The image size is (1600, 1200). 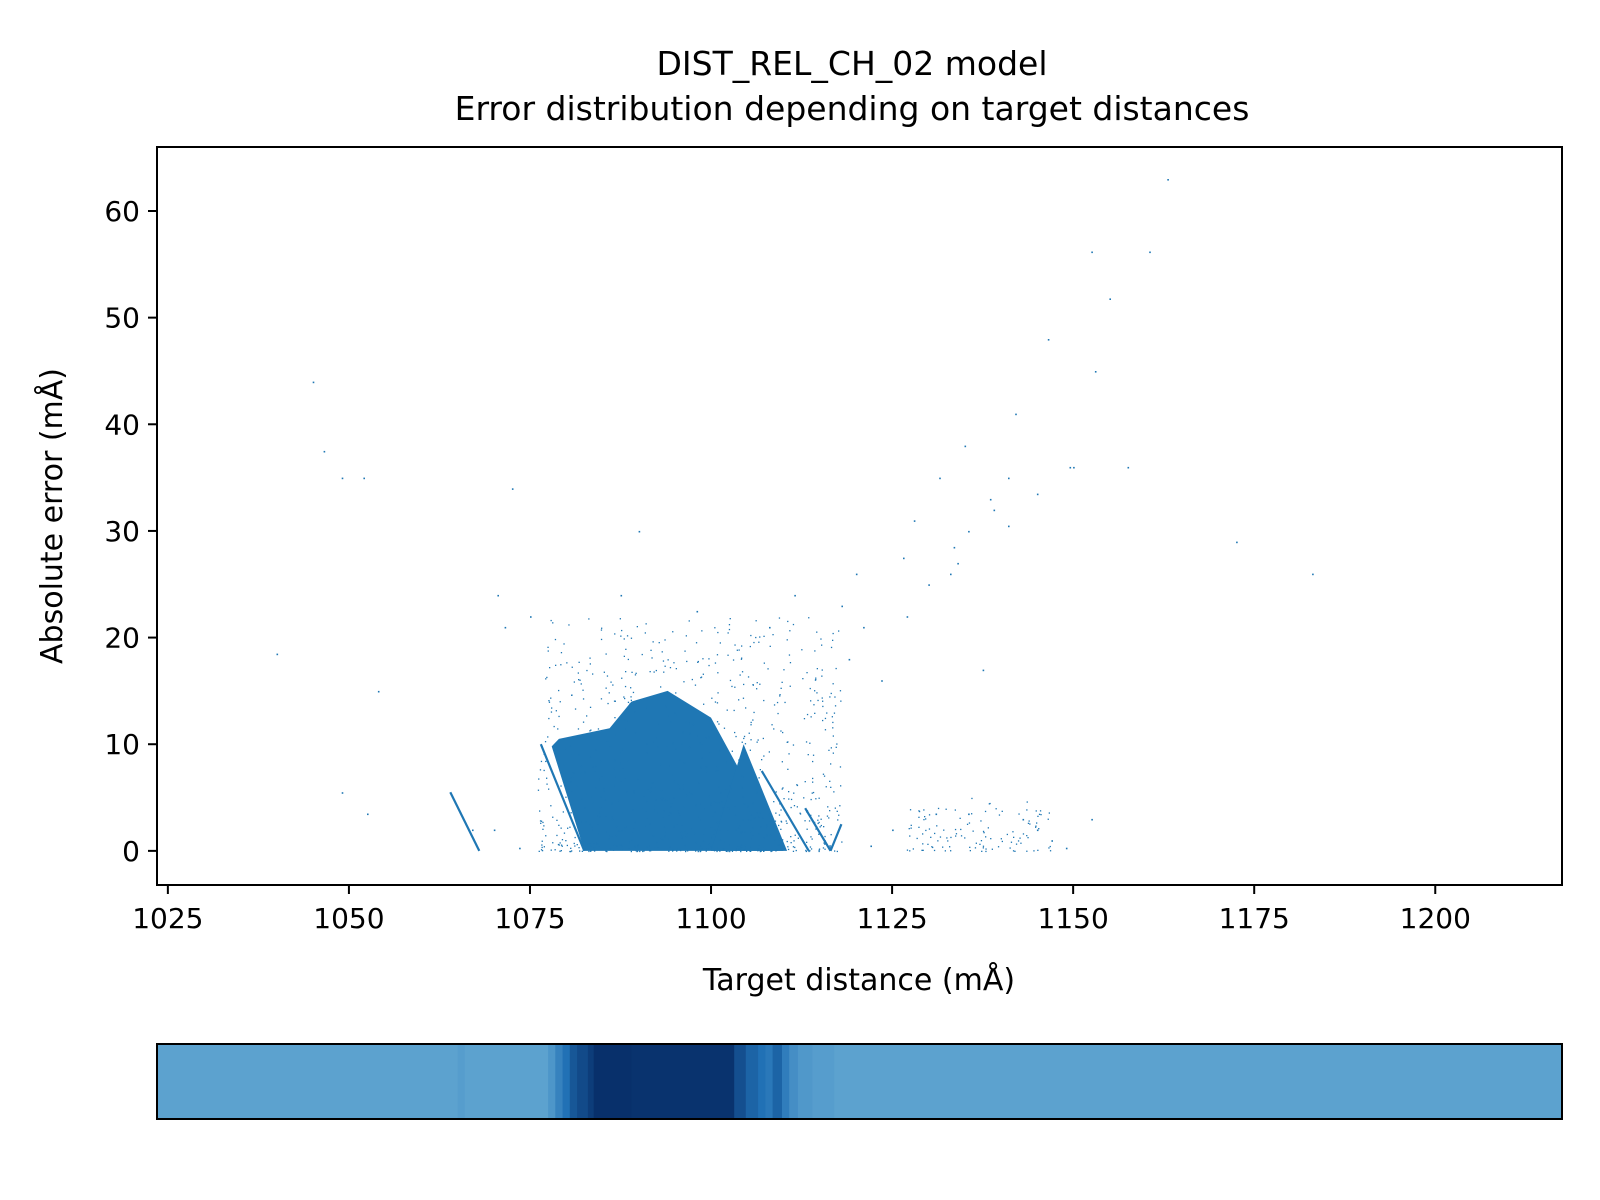 What do you see at coordinates (131, 851) in the screenshot?
I see `y-tick-label: 0` at bounding box center [131, 851].